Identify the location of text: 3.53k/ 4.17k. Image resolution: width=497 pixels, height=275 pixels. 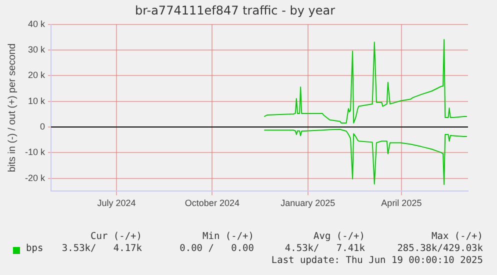
(102, 248).